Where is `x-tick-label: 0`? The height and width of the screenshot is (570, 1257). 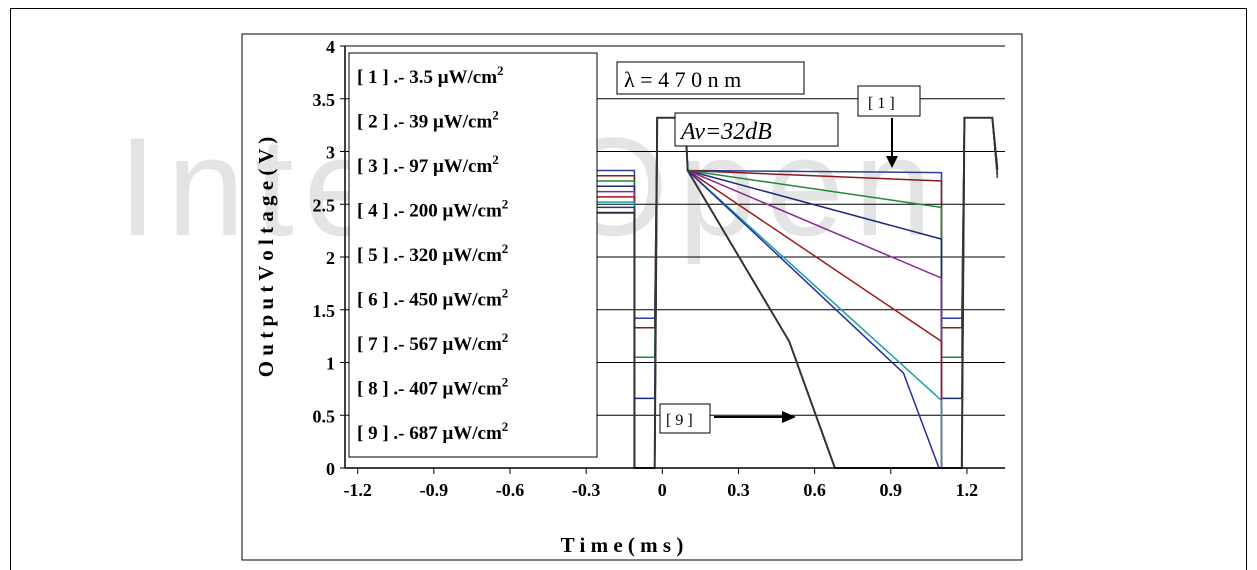
x-tick-label: 0 is located at coordinates (662, 490).